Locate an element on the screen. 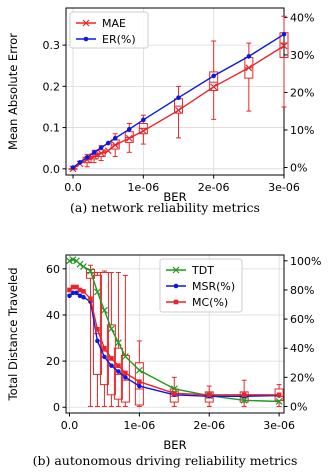 The height and width of the screenshot is (476, 331). y2-tick-label: 80% is located at coordinates (302, 290).